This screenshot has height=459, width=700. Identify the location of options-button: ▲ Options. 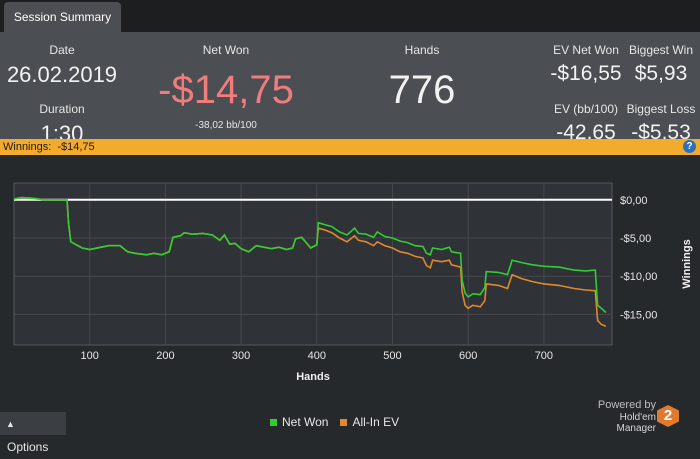
(33, 433).